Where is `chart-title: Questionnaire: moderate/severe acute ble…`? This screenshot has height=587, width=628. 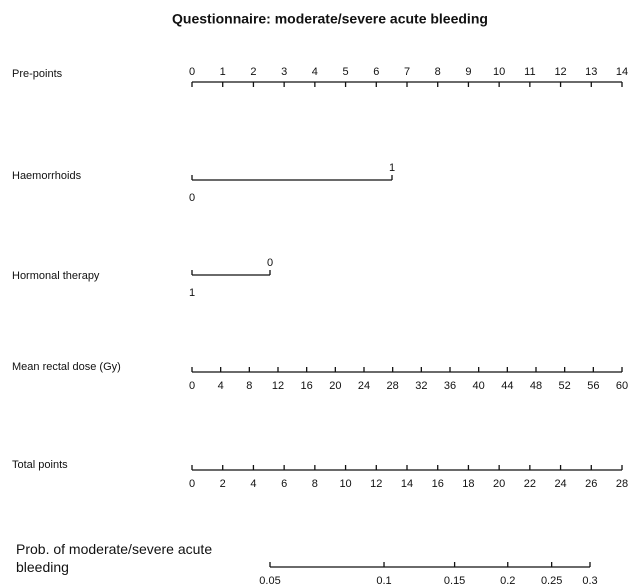 chart-title: Questionnaire: moderate/severe acute ble… is located at coordinates (330, 19).